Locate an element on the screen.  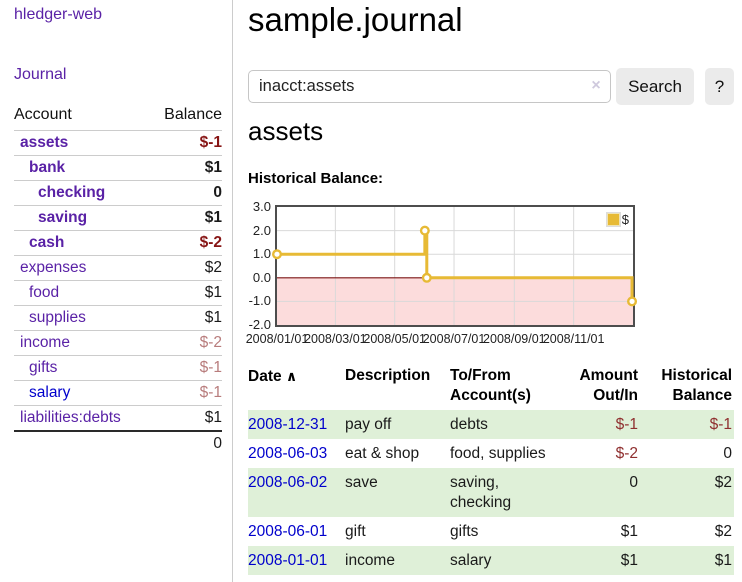
account-row: checking 0 is located at coordinates (118, 193).